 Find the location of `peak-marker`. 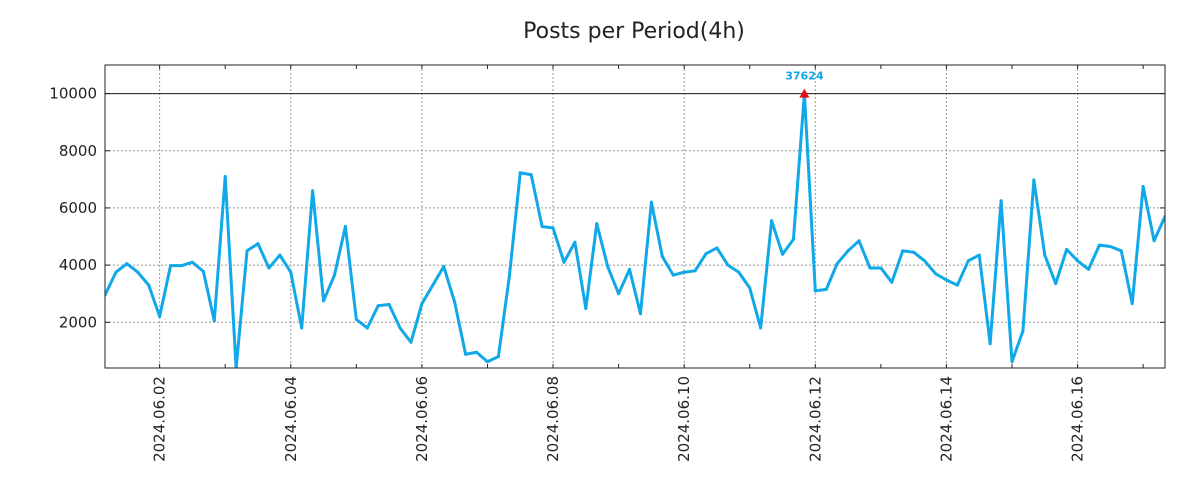

peak-marker is located at coordinates (804, 93).